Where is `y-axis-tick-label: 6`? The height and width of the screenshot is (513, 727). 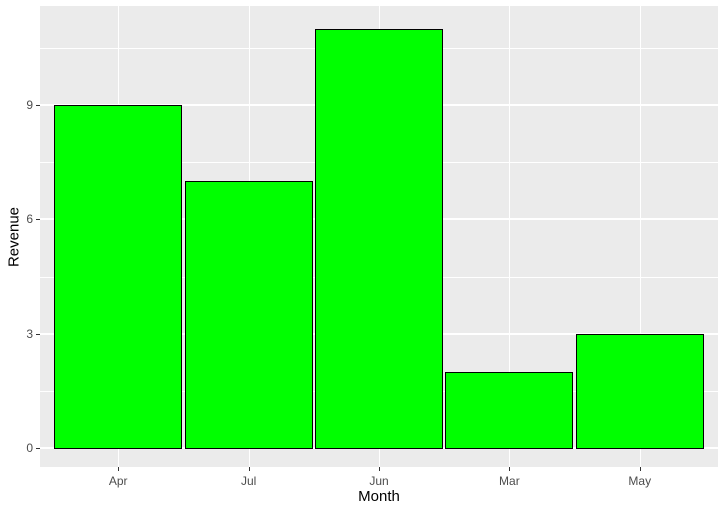
y-axis-tick-label: 6 is located at coordinates (29, 219).